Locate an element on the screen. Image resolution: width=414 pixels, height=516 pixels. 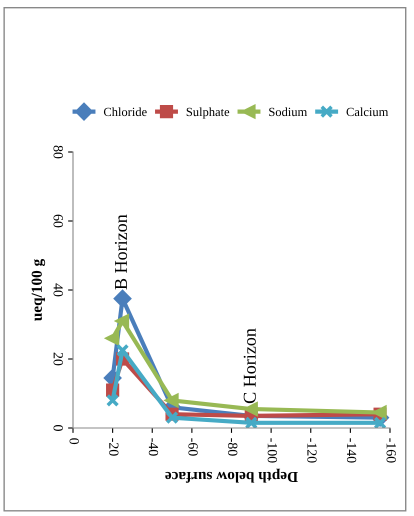
x-tick-label: -140 is located at coordinates (351, 450).